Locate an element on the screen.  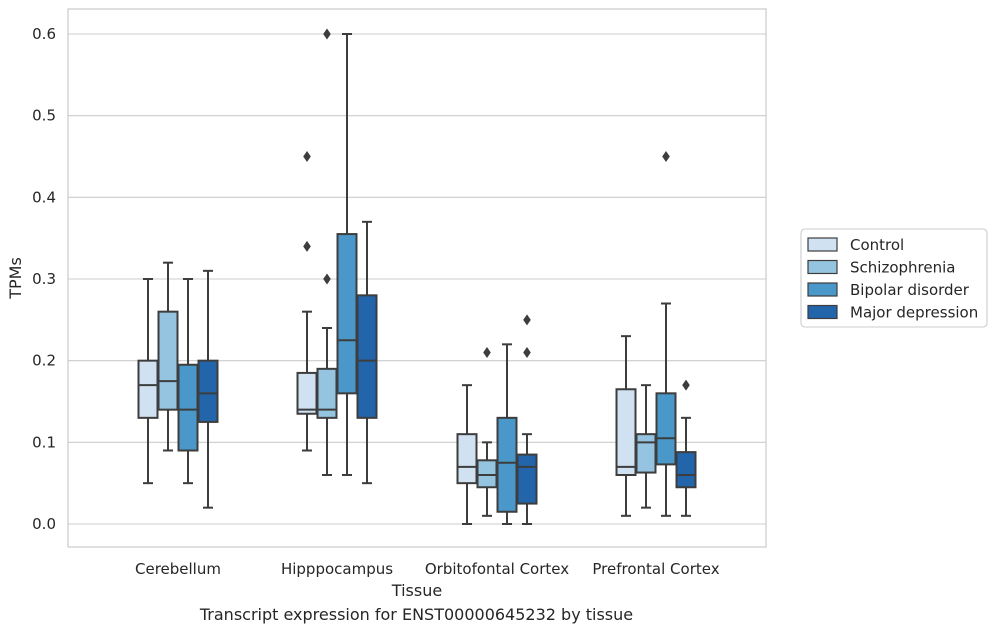
y-tick-label: 0.3 is located at coordinates (44, 279).